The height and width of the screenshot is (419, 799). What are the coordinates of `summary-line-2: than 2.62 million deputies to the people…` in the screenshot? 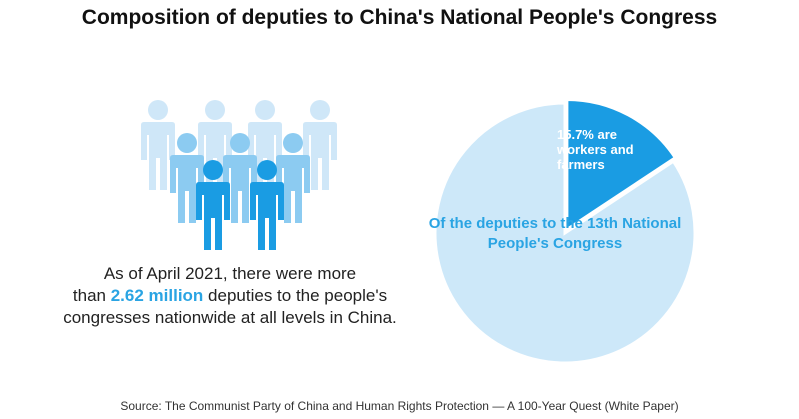 It's located at (230, 296).